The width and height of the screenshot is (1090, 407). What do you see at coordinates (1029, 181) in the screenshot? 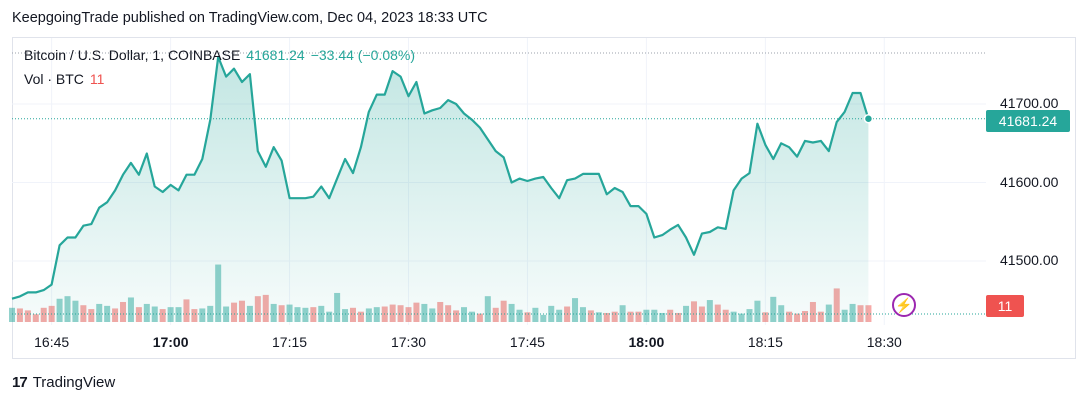
I see `y-tick-label: 41600.00` at bounding box center [1029, 181].